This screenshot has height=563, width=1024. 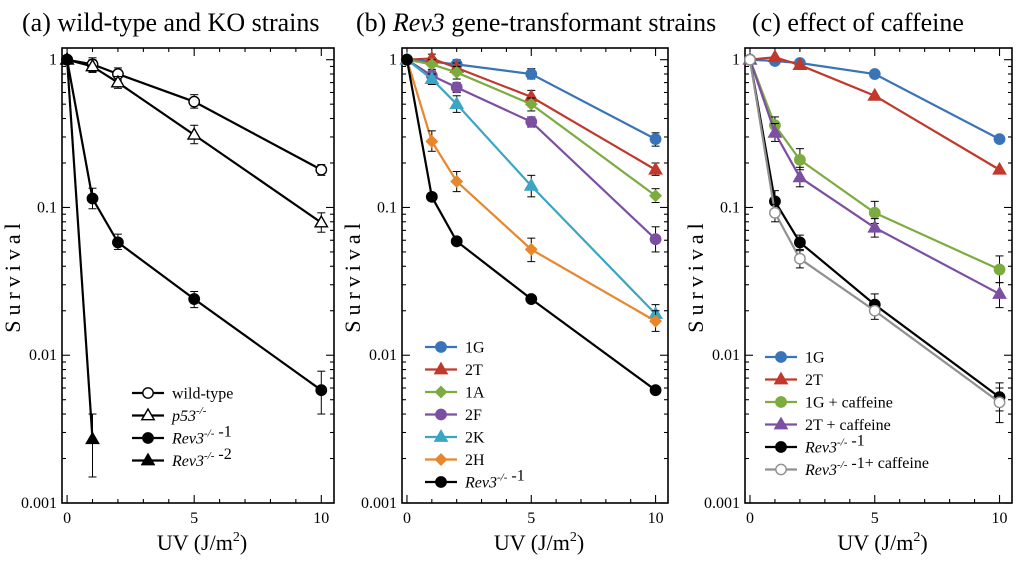 I want to click on legend-item: 2F, so click(x=453, y=415).